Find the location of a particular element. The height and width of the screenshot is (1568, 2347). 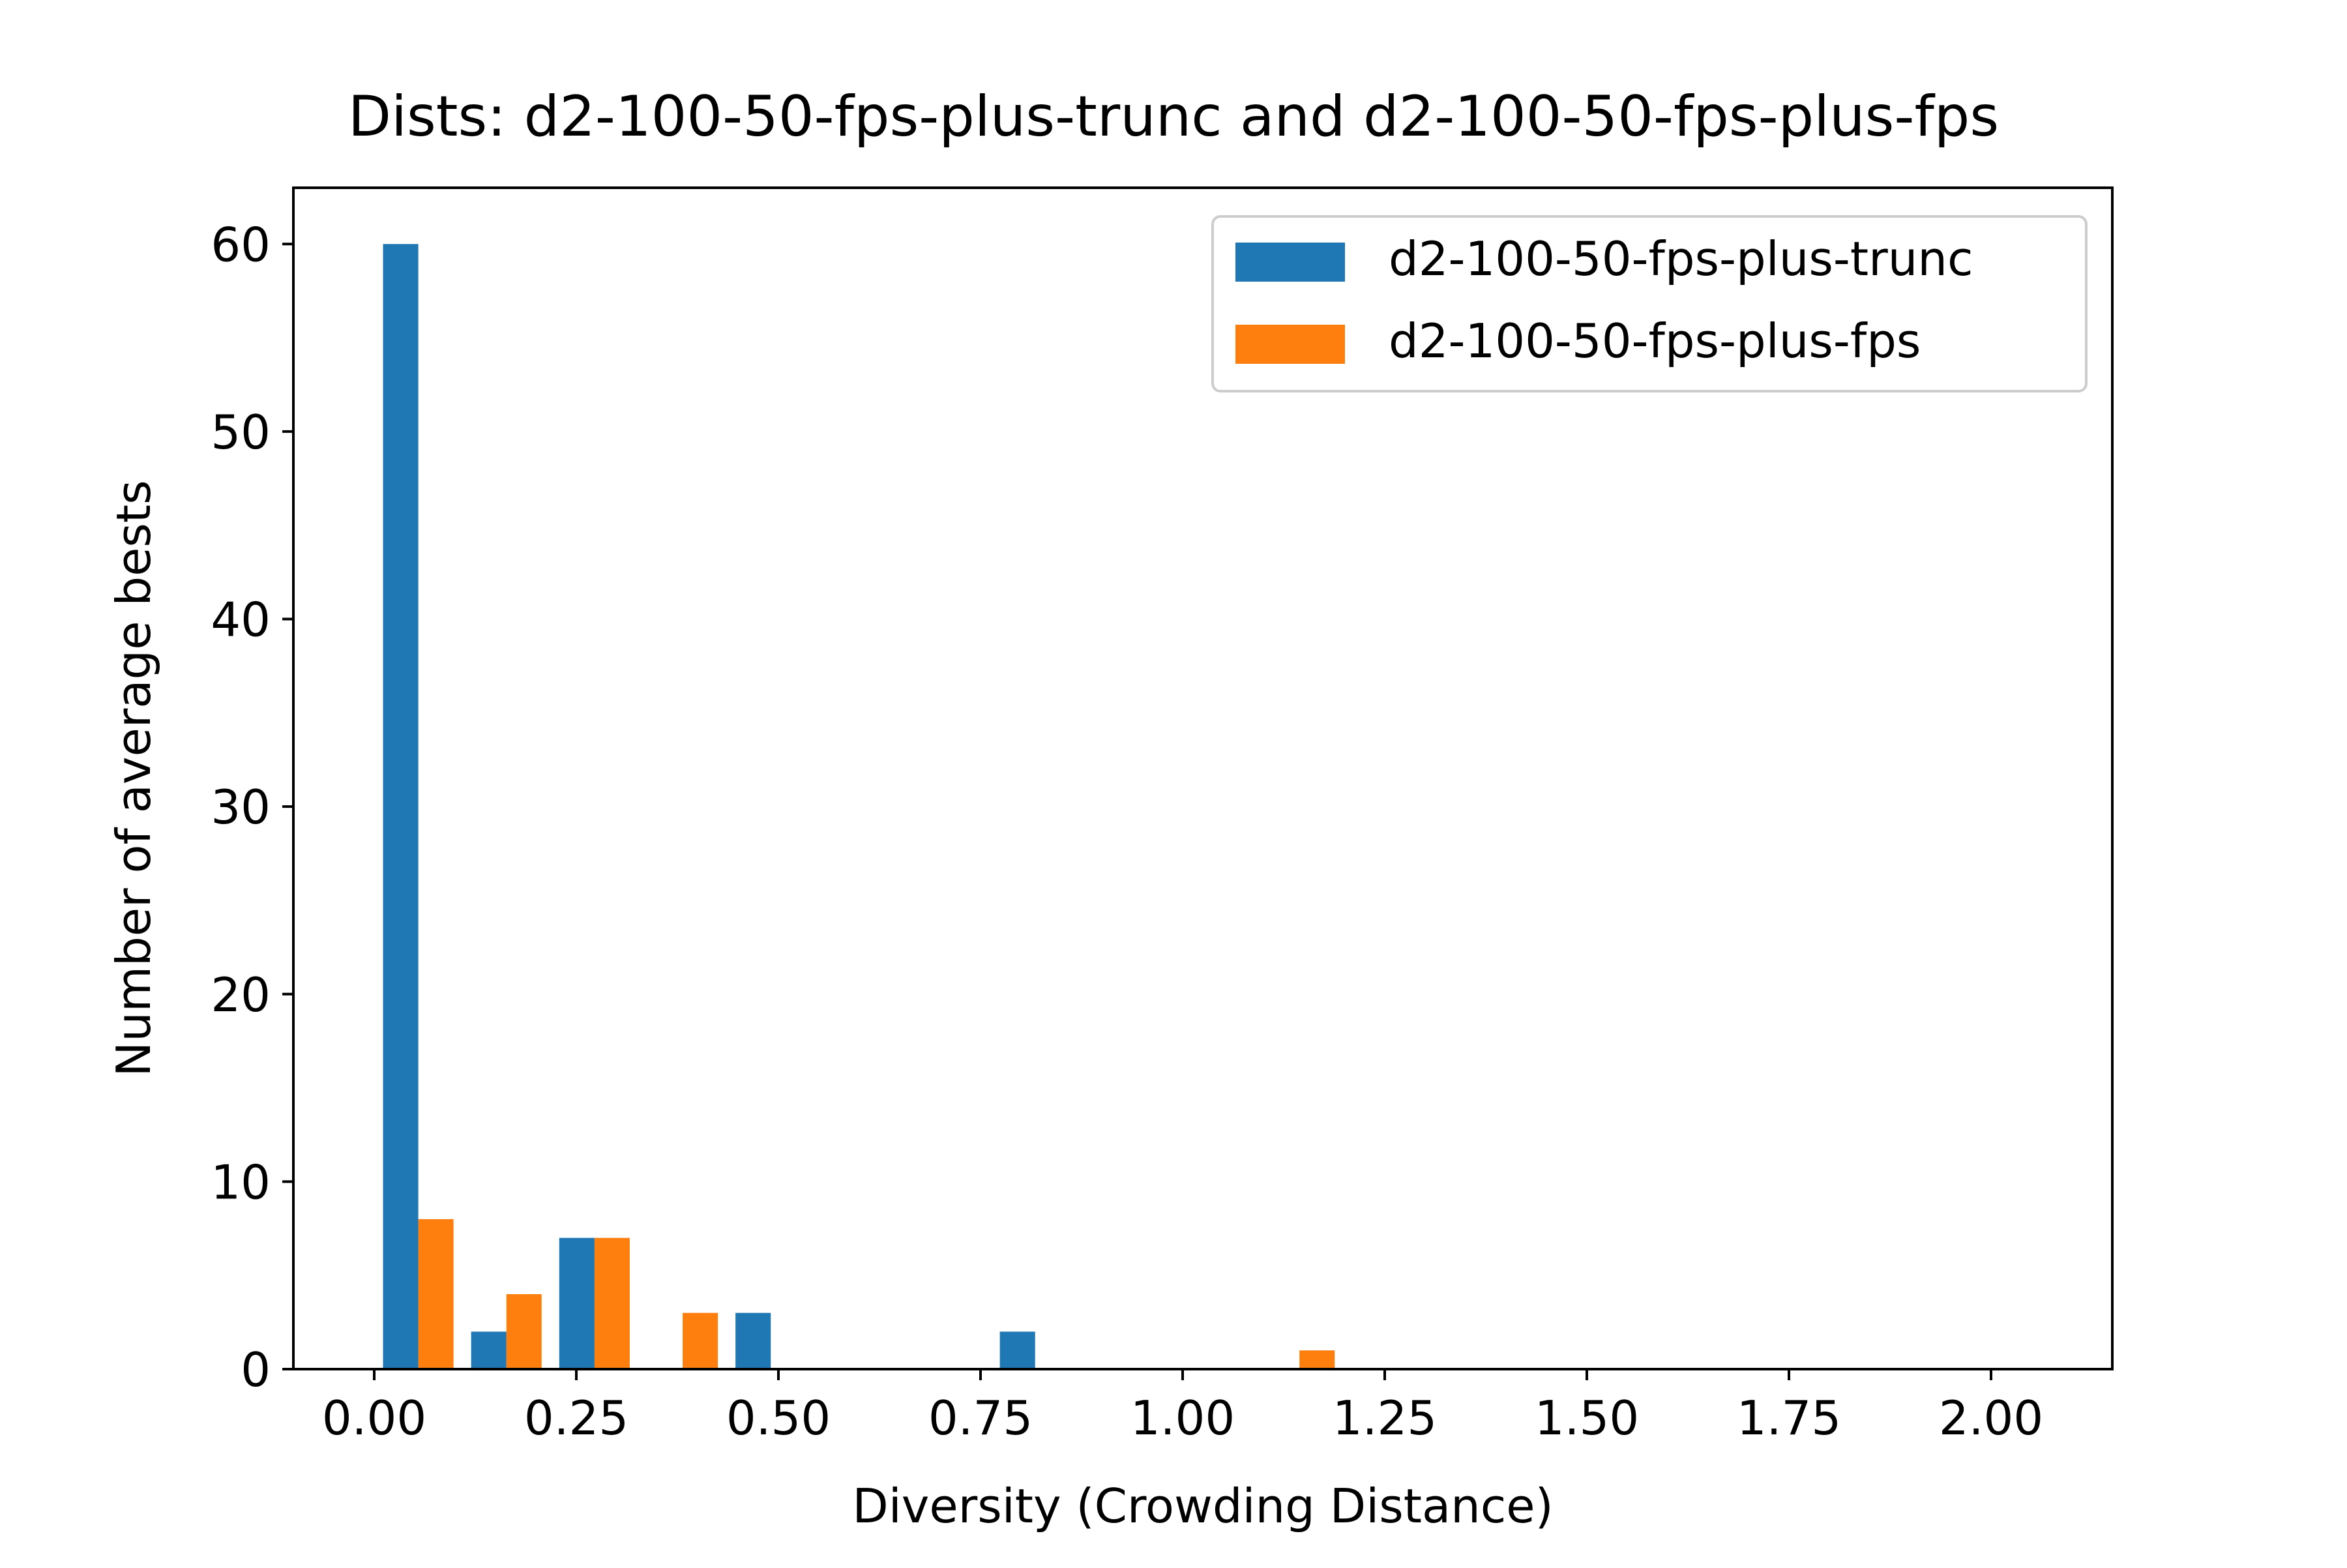

legend-label-fps: d2-100-50-fps-plus-fps is located at coordinates (1655, 341).